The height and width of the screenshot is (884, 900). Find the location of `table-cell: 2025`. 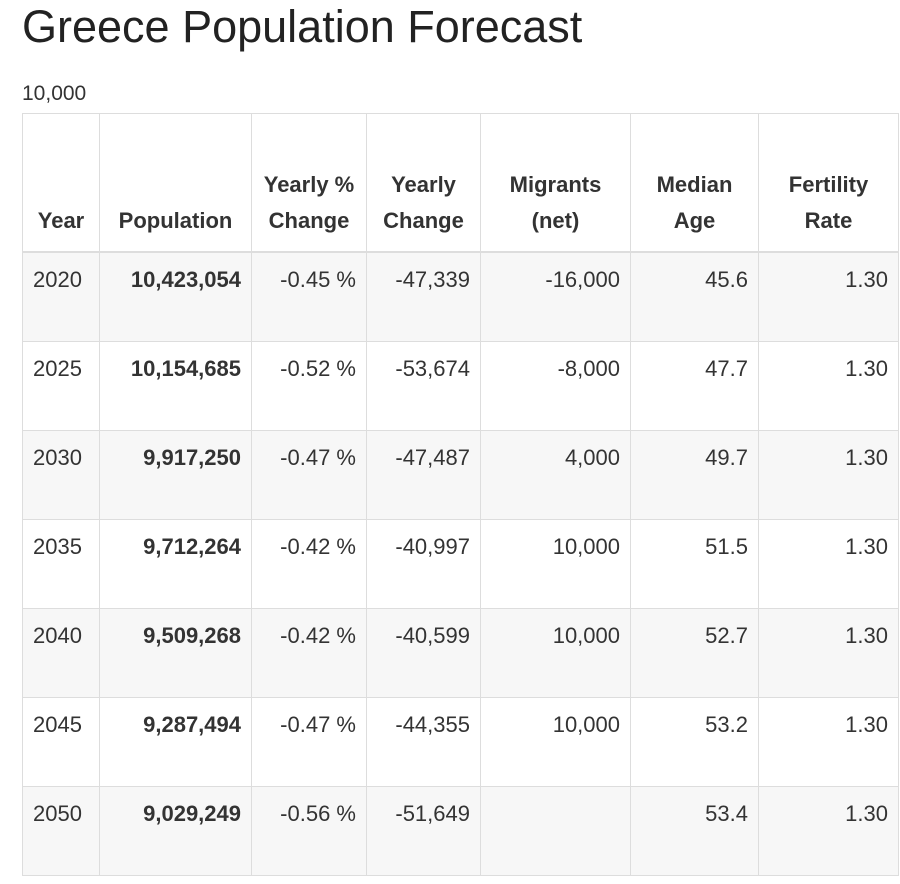

table-cell: 2025 is located at coordinates (61, 385).